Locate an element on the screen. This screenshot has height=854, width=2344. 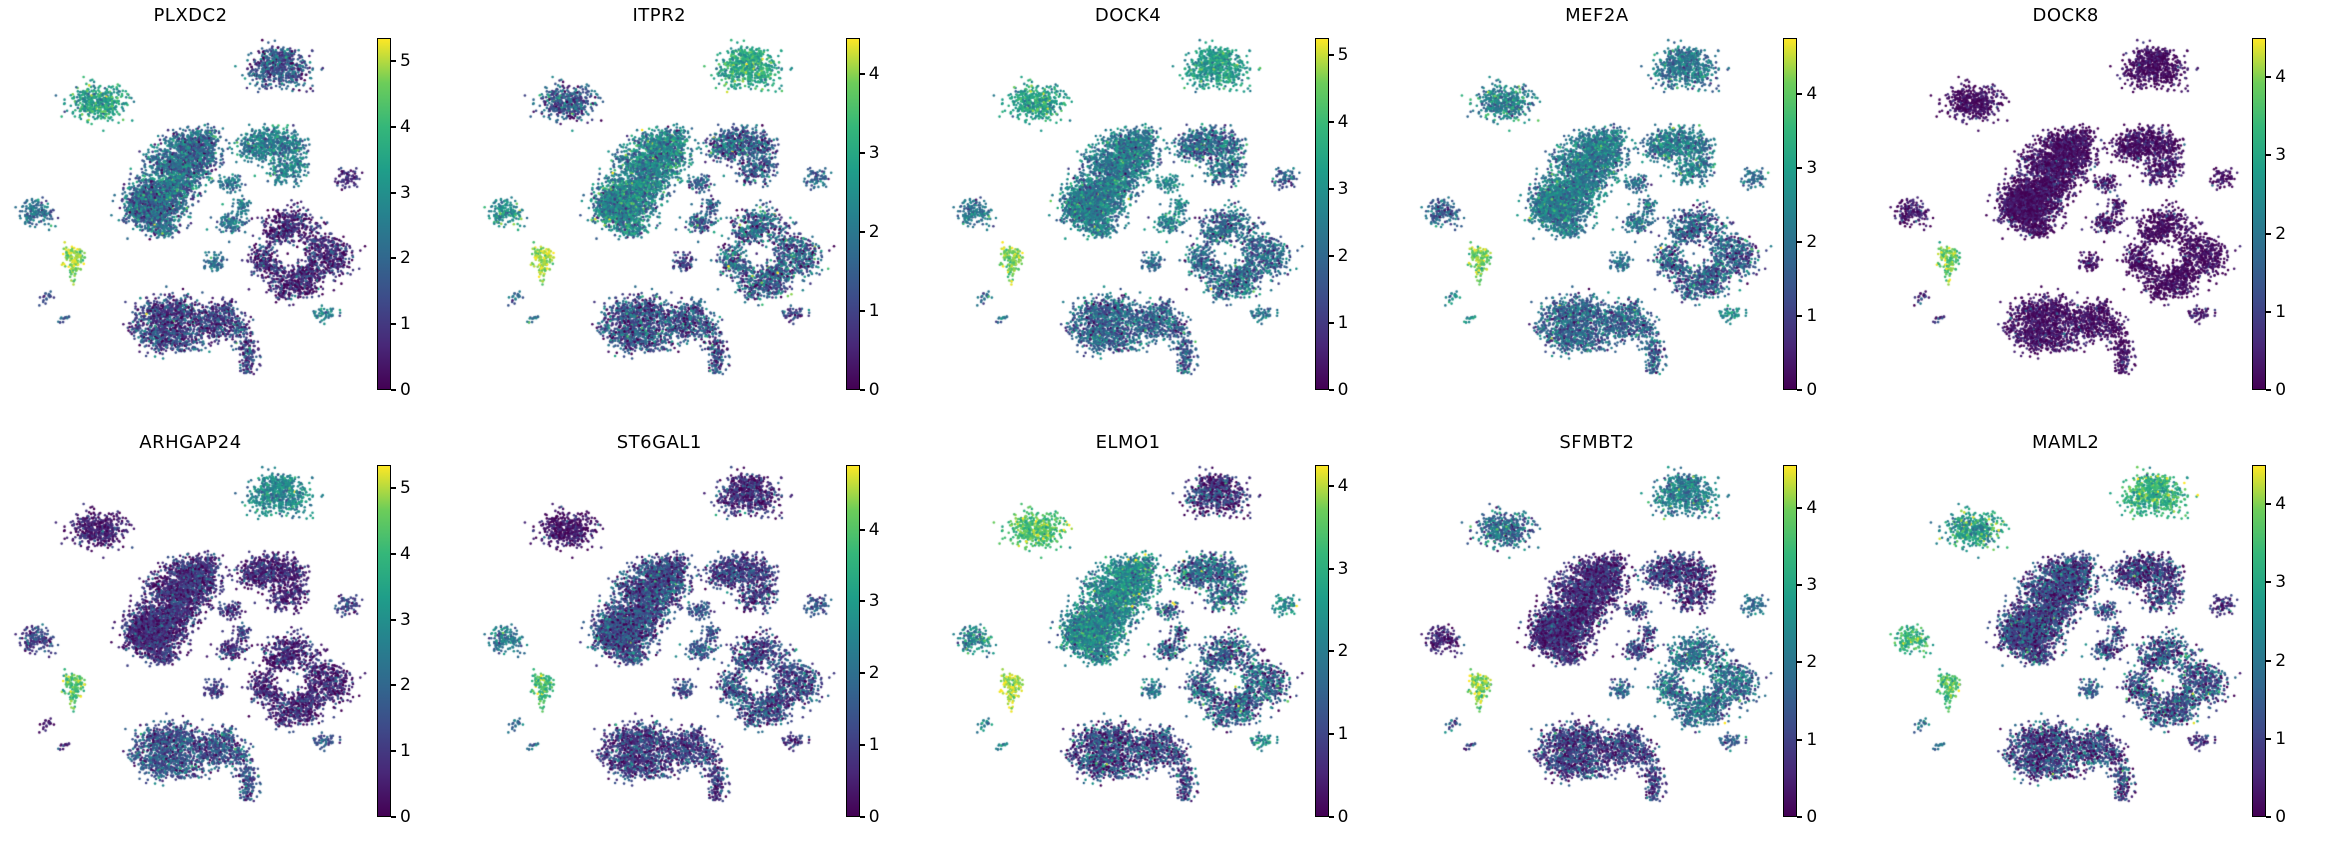
panel-title: ST6GAL1 is located at coordinates (659, 442).